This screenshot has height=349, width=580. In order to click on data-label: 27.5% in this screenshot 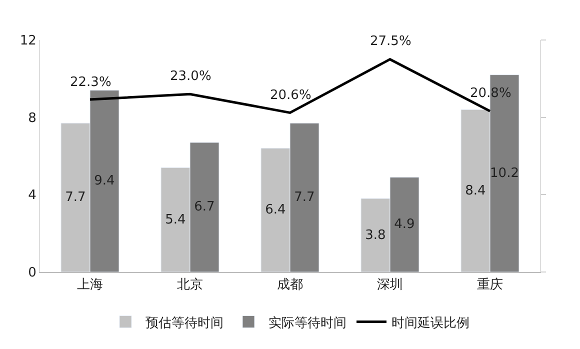, I will do `click(391, 41)`.